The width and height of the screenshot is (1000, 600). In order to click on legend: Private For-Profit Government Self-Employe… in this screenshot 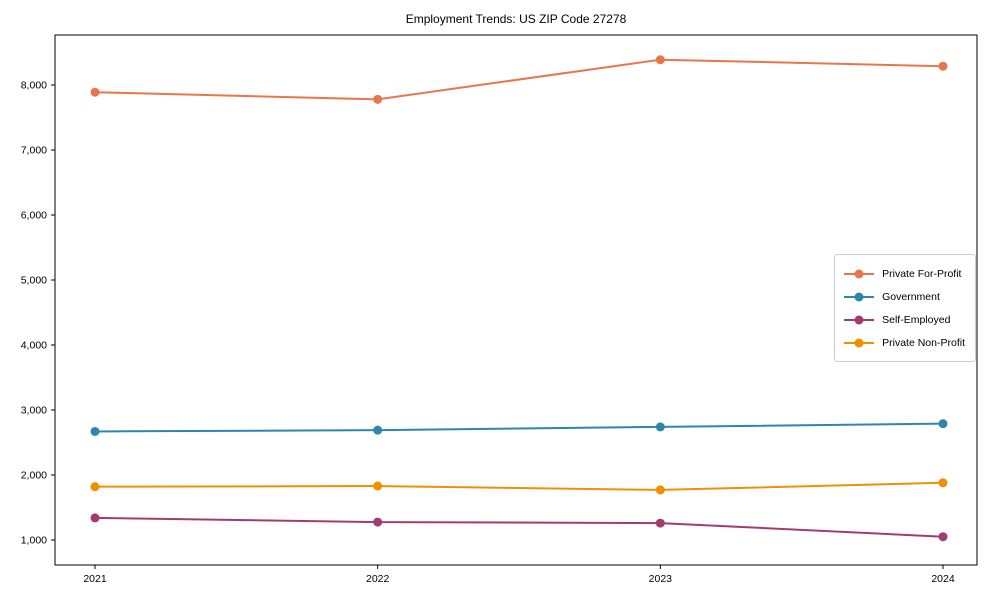, I will do `click(905, 308)`.